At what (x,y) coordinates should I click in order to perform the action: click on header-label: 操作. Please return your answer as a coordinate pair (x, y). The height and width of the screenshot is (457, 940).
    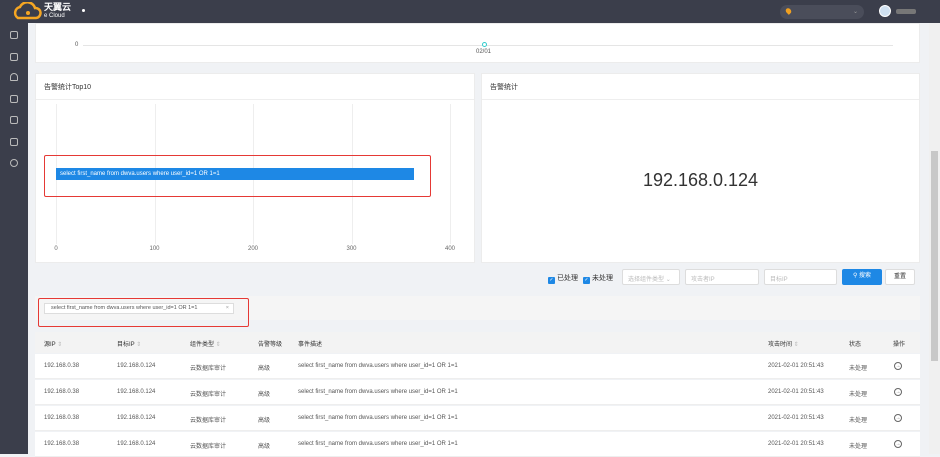
    Looking at the image, I should click on (899, 345).